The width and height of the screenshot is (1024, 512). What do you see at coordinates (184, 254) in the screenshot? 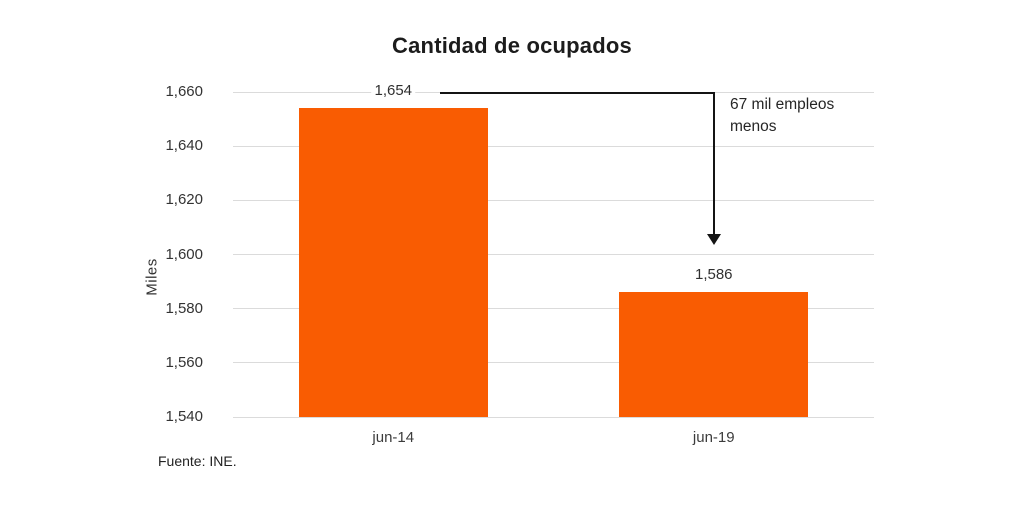
I see `y-axis-tick-label: 1,600` at bounding box center [184, 254].